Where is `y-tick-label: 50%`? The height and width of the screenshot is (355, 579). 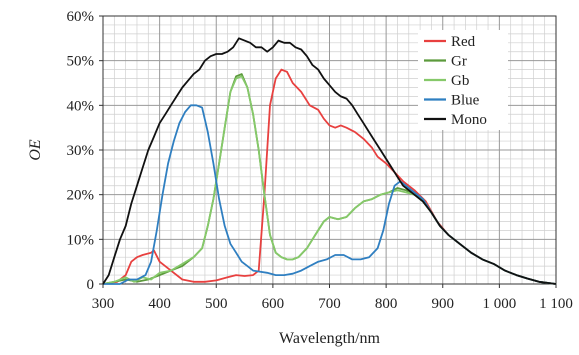
y-tick-label: 50% is located at coordinates (81, 62).